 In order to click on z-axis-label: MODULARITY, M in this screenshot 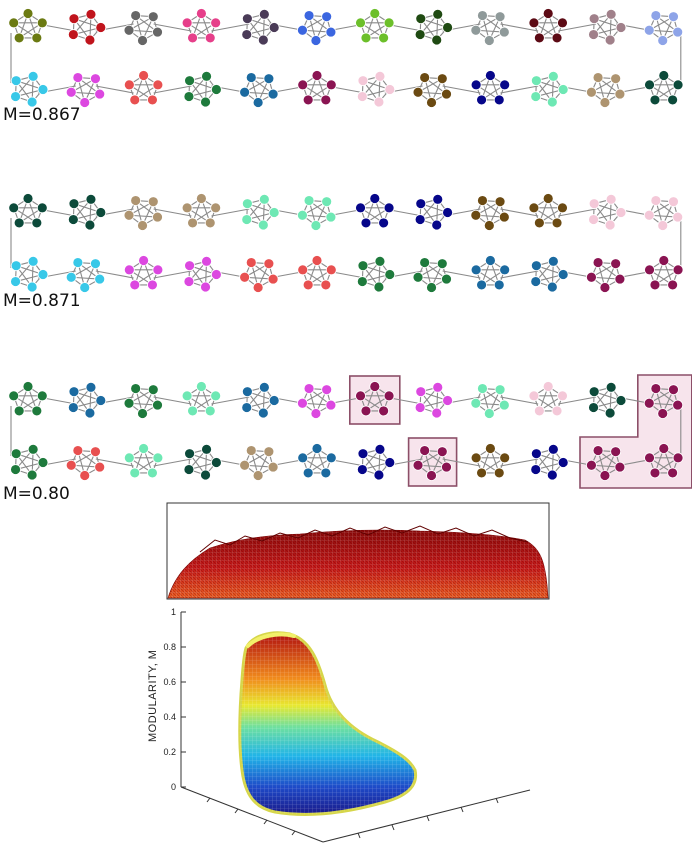, I will do `click(153, 696)`.